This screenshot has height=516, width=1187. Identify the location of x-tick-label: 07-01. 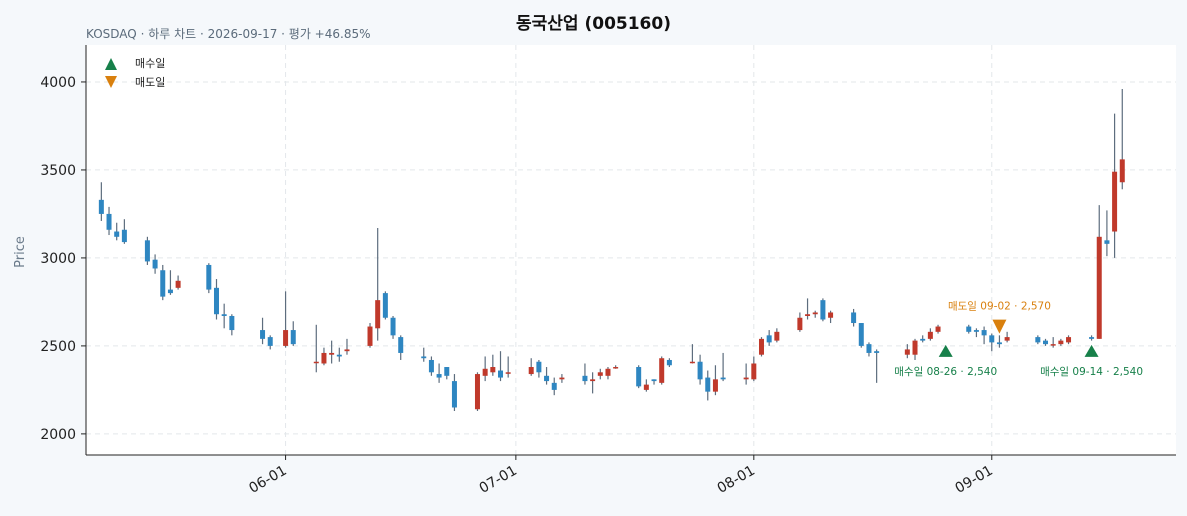
(498, 480).